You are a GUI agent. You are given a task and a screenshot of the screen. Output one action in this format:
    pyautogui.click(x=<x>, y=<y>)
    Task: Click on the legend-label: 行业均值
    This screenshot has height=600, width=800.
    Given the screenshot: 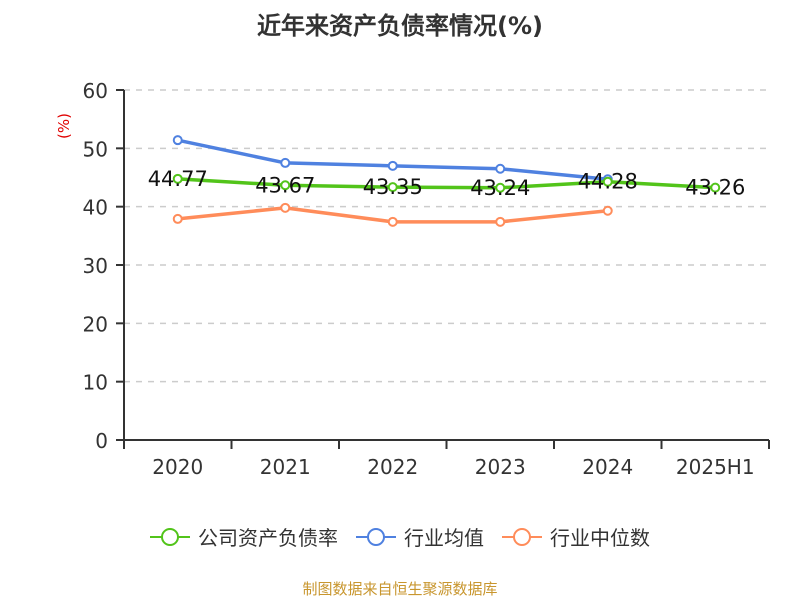 What is the action you would take?
    pyautogui.click(x=444, y=538)
    